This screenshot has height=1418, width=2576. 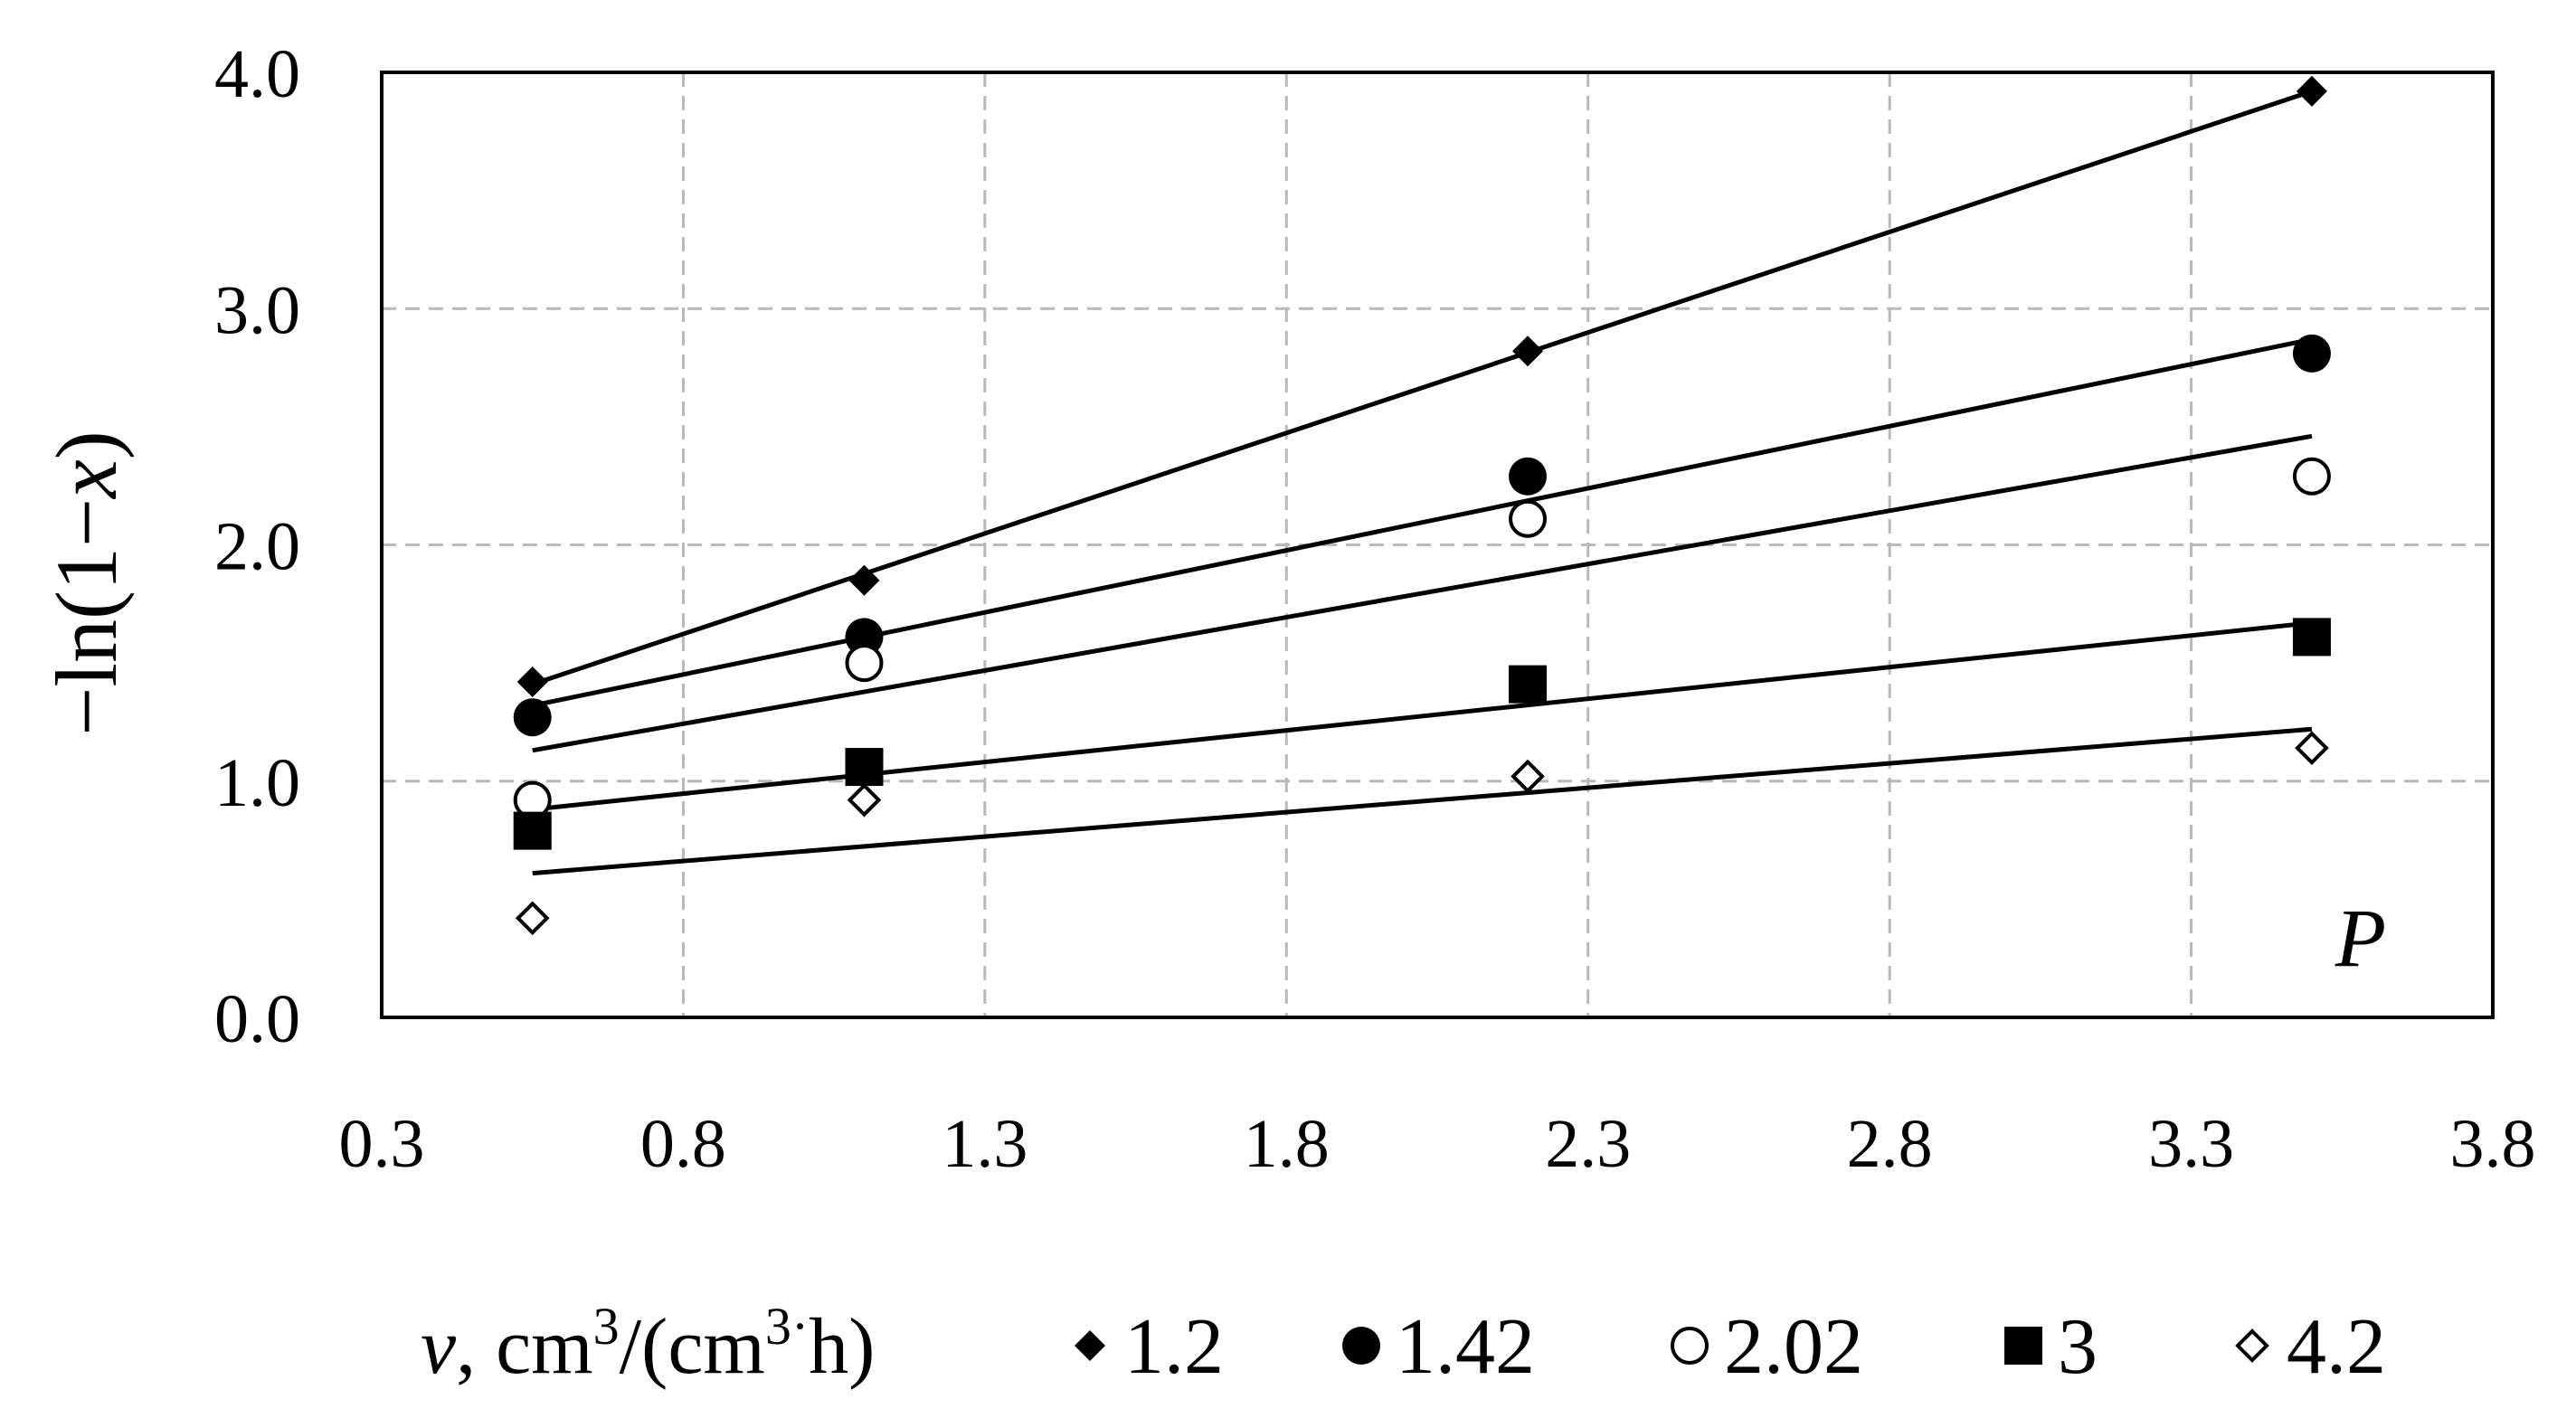 What do you see at coordinates (439, 1347) in the screenshot?
I see `x-axis-title-variable: v` at bounding box center [439, 1347].